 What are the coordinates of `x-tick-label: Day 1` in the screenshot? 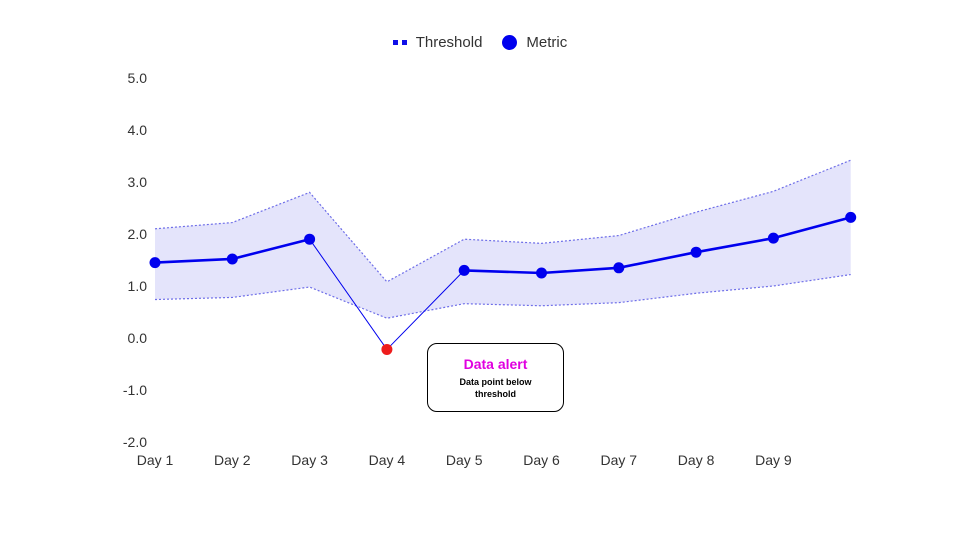 It's located at (155, 460).